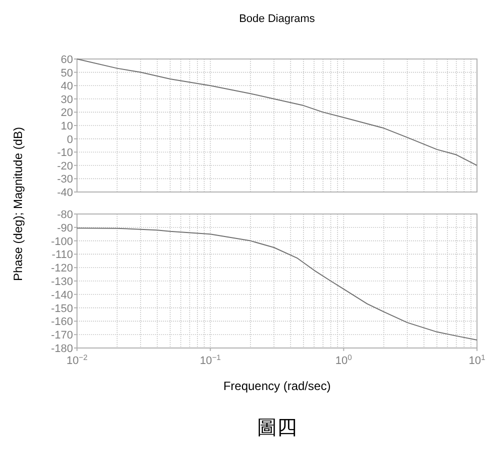  What do you see at coordinates (61, 282) in the screenshot?
I see `y-tick-label: -130` at bounding box center [61, 282].